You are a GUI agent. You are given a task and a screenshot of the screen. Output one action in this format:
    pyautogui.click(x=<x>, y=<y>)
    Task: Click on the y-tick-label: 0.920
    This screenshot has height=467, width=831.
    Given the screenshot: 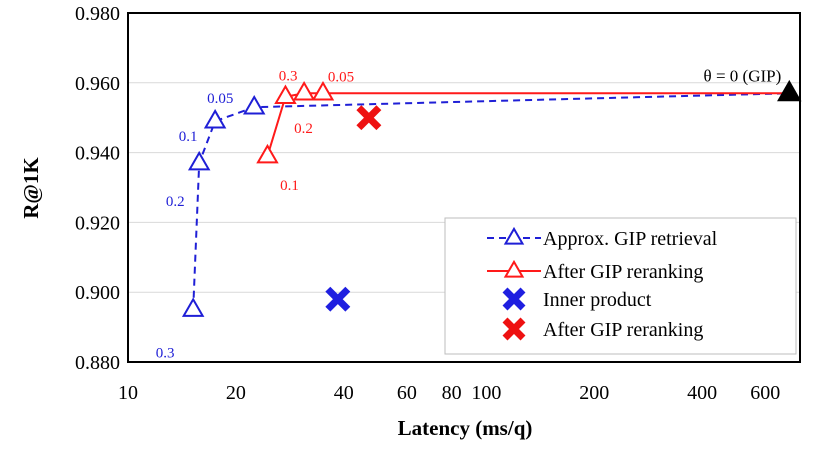 What is the action you would take?
    pyautogui.click(x=97, y=223)
    